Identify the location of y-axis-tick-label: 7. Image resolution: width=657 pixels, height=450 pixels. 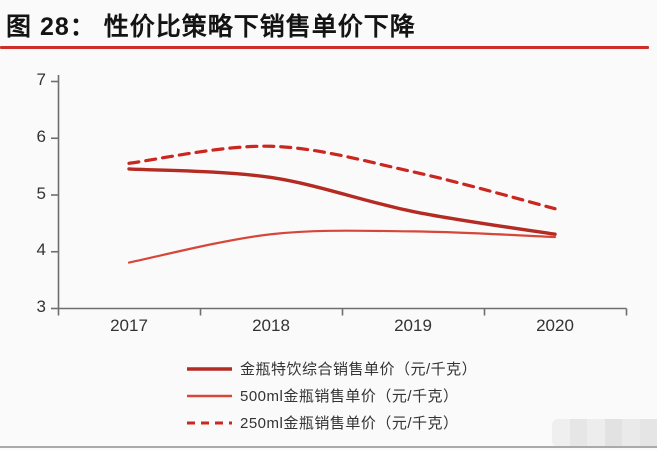
(41, 79).